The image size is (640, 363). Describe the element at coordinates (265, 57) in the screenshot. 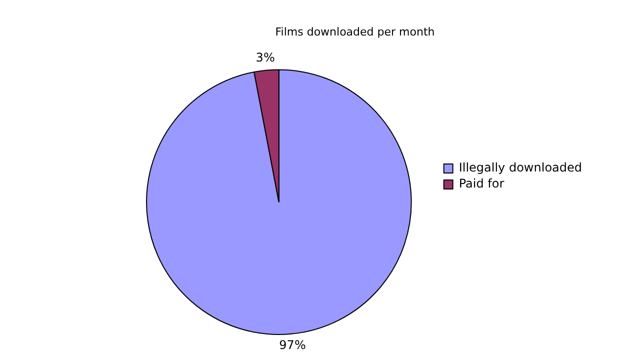

I see `data-label: 3%` at that location.